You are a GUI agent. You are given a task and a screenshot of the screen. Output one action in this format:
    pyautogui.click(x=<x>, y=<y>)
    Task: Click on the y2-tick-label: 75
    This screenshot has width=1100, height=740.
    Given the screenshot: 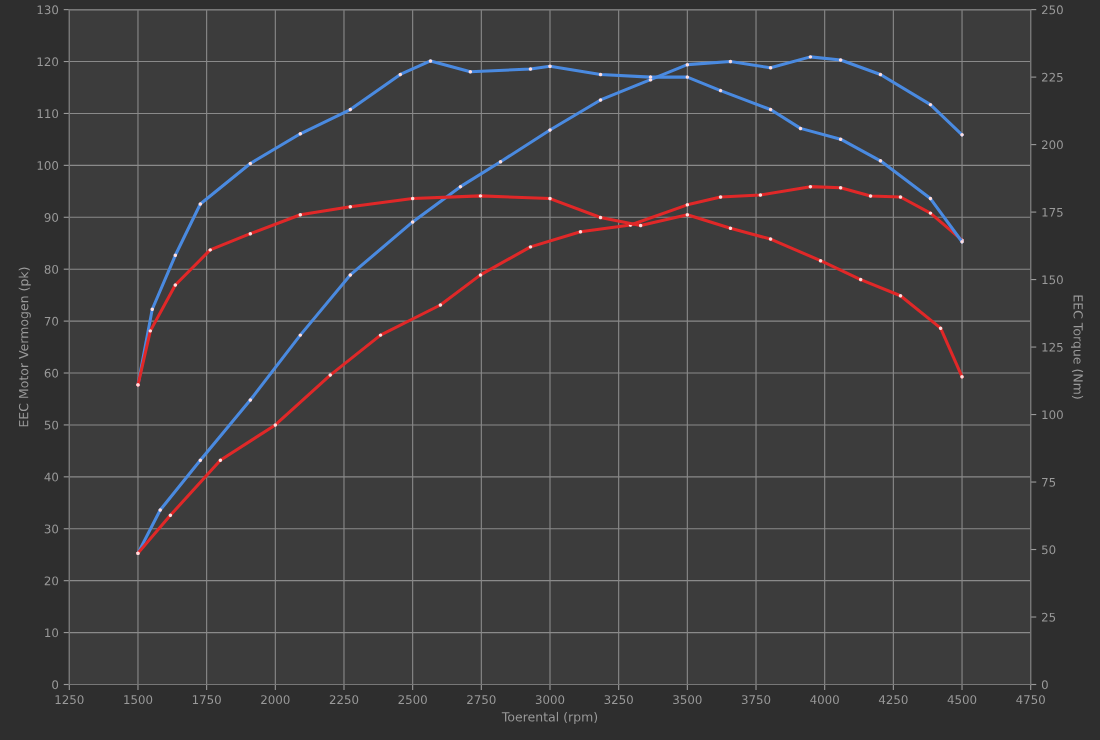 What is the action you would take?
    pyautogui.click(x=1049, y=482)
    